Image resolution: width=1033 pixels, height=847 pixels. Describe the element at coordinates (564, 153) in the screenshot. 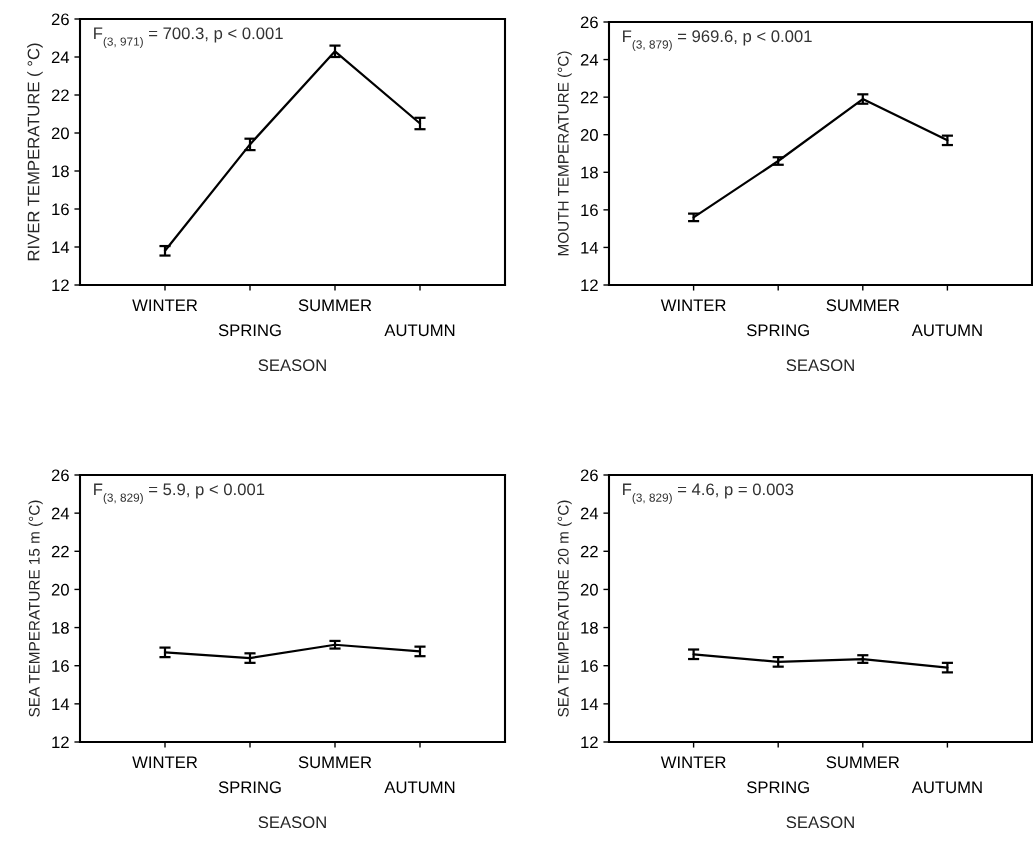

I see `y-axis-title: MOUTH TEMPERATURE (°C)` at that location.